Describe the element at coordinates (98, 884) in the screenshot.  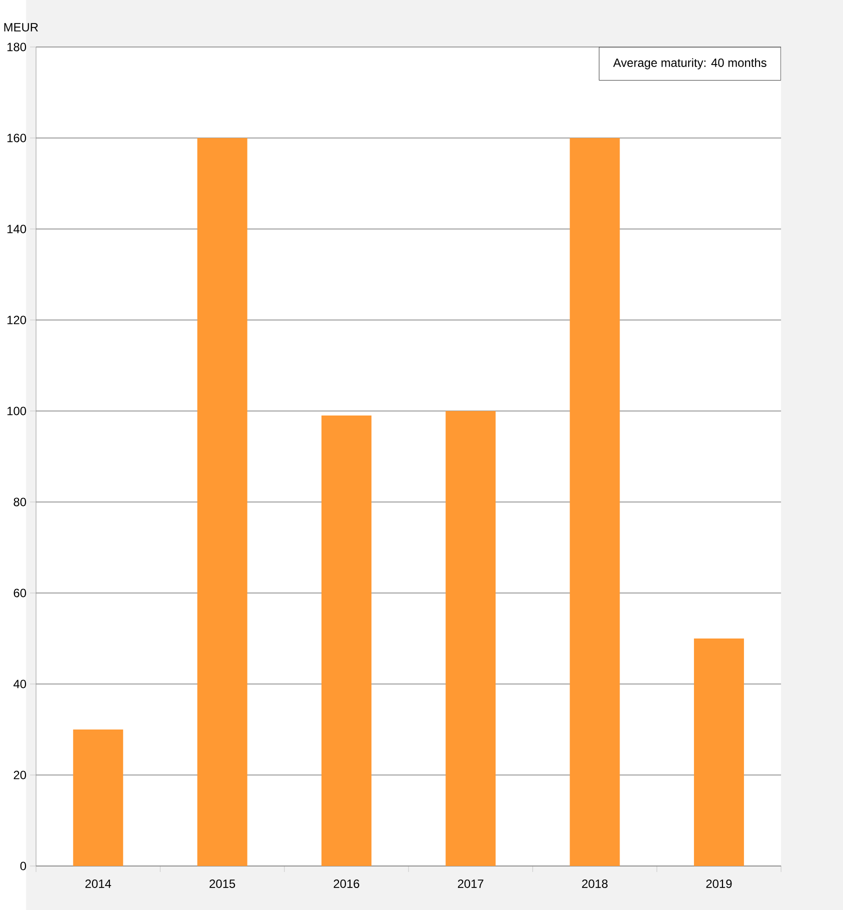
I see `x-tick-label: 2014` at that location.